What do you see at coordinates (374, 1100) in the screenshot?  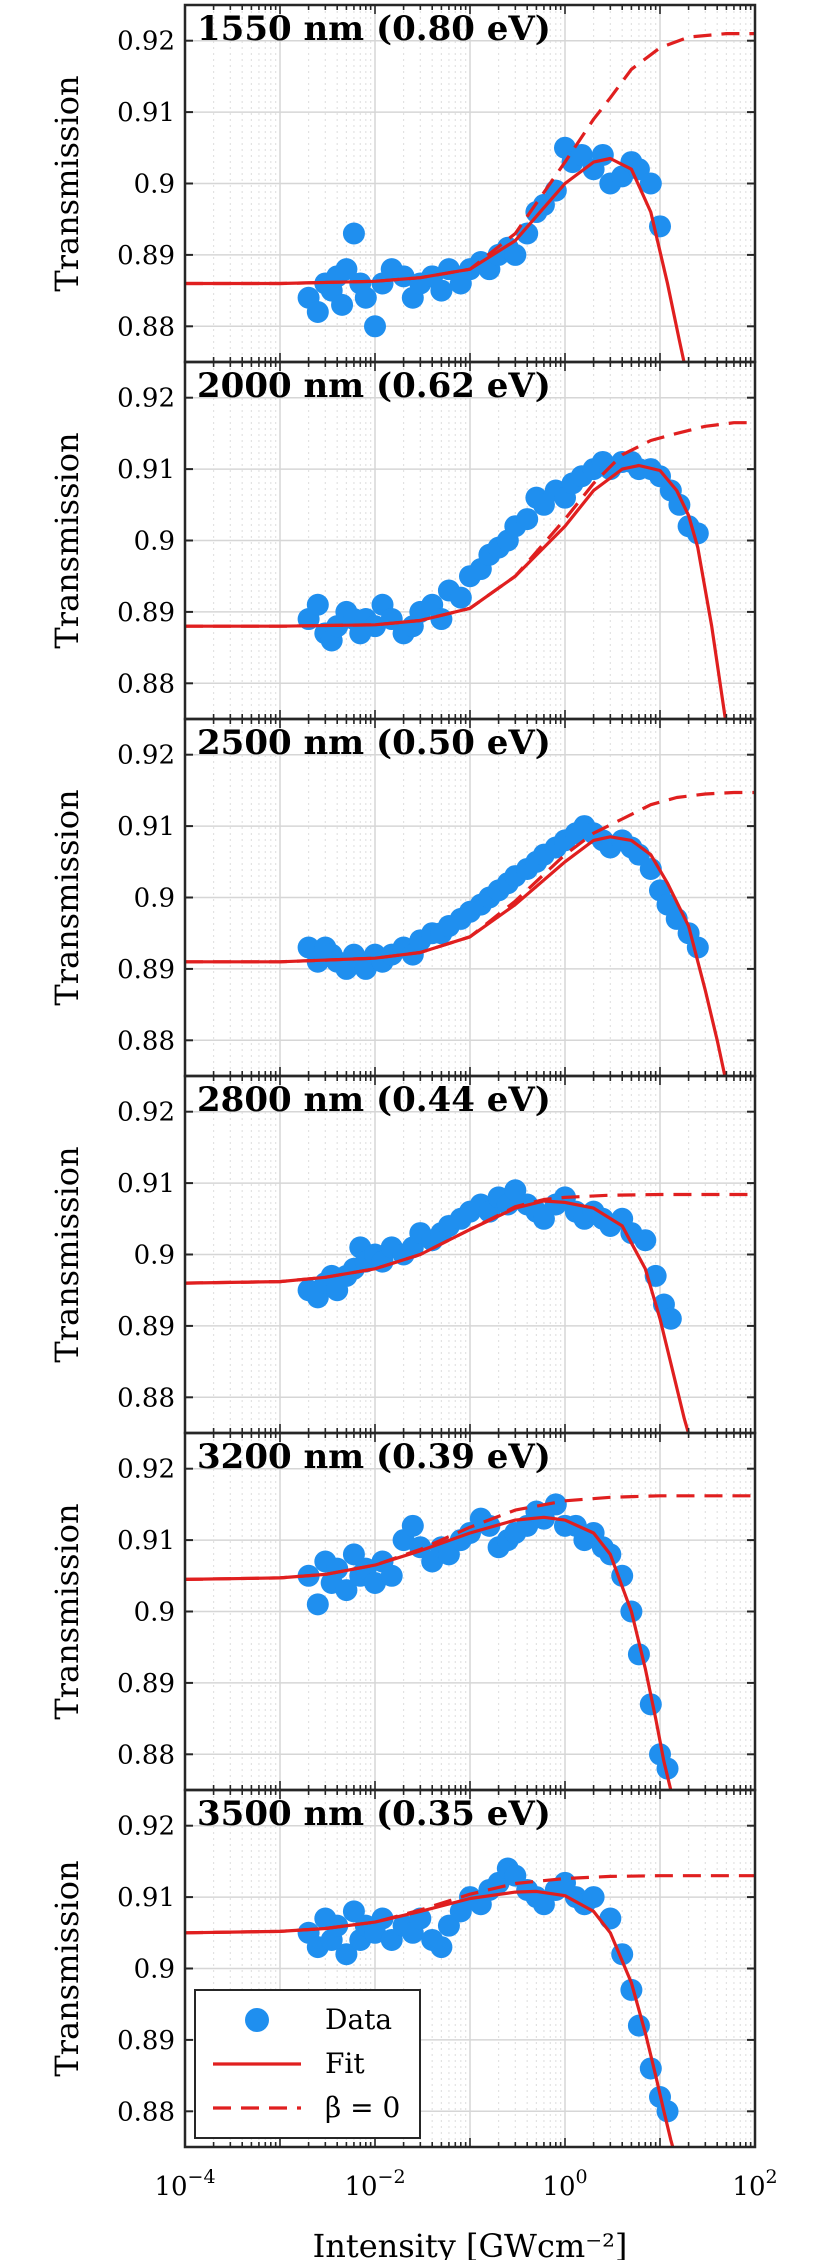 I see `panel-title: 2800 nm (0.44 eV)` at bounding box center [374, 1100].